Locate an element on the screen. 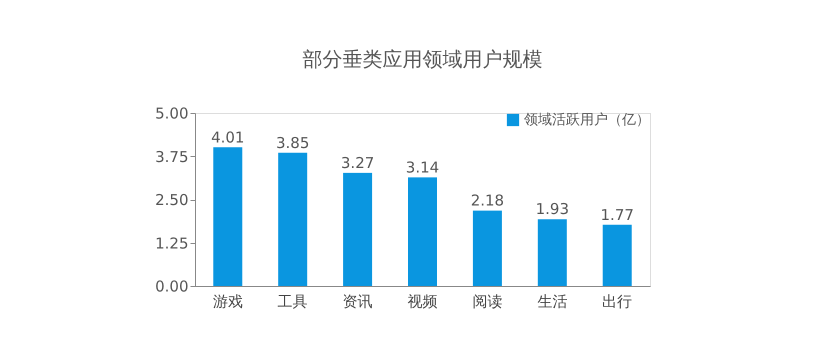  y-tick-label: 0.00 is located at coordinates (171, 287).